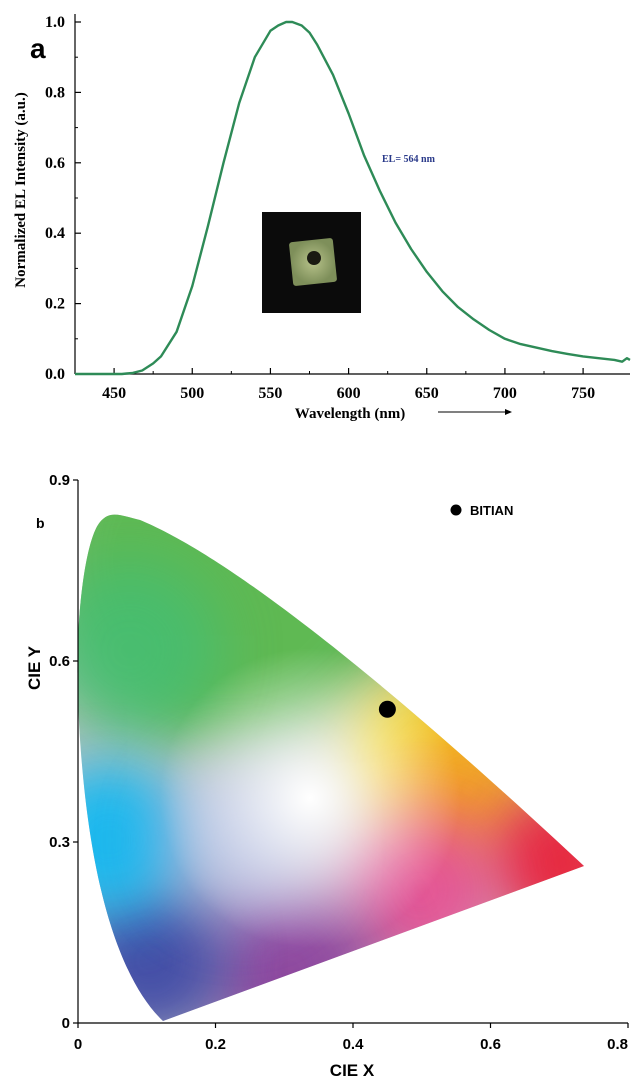 This screenshot has height=1086, width=639. I want to click on panel-a-y-tick-label: 0.8, so click(55, 92).